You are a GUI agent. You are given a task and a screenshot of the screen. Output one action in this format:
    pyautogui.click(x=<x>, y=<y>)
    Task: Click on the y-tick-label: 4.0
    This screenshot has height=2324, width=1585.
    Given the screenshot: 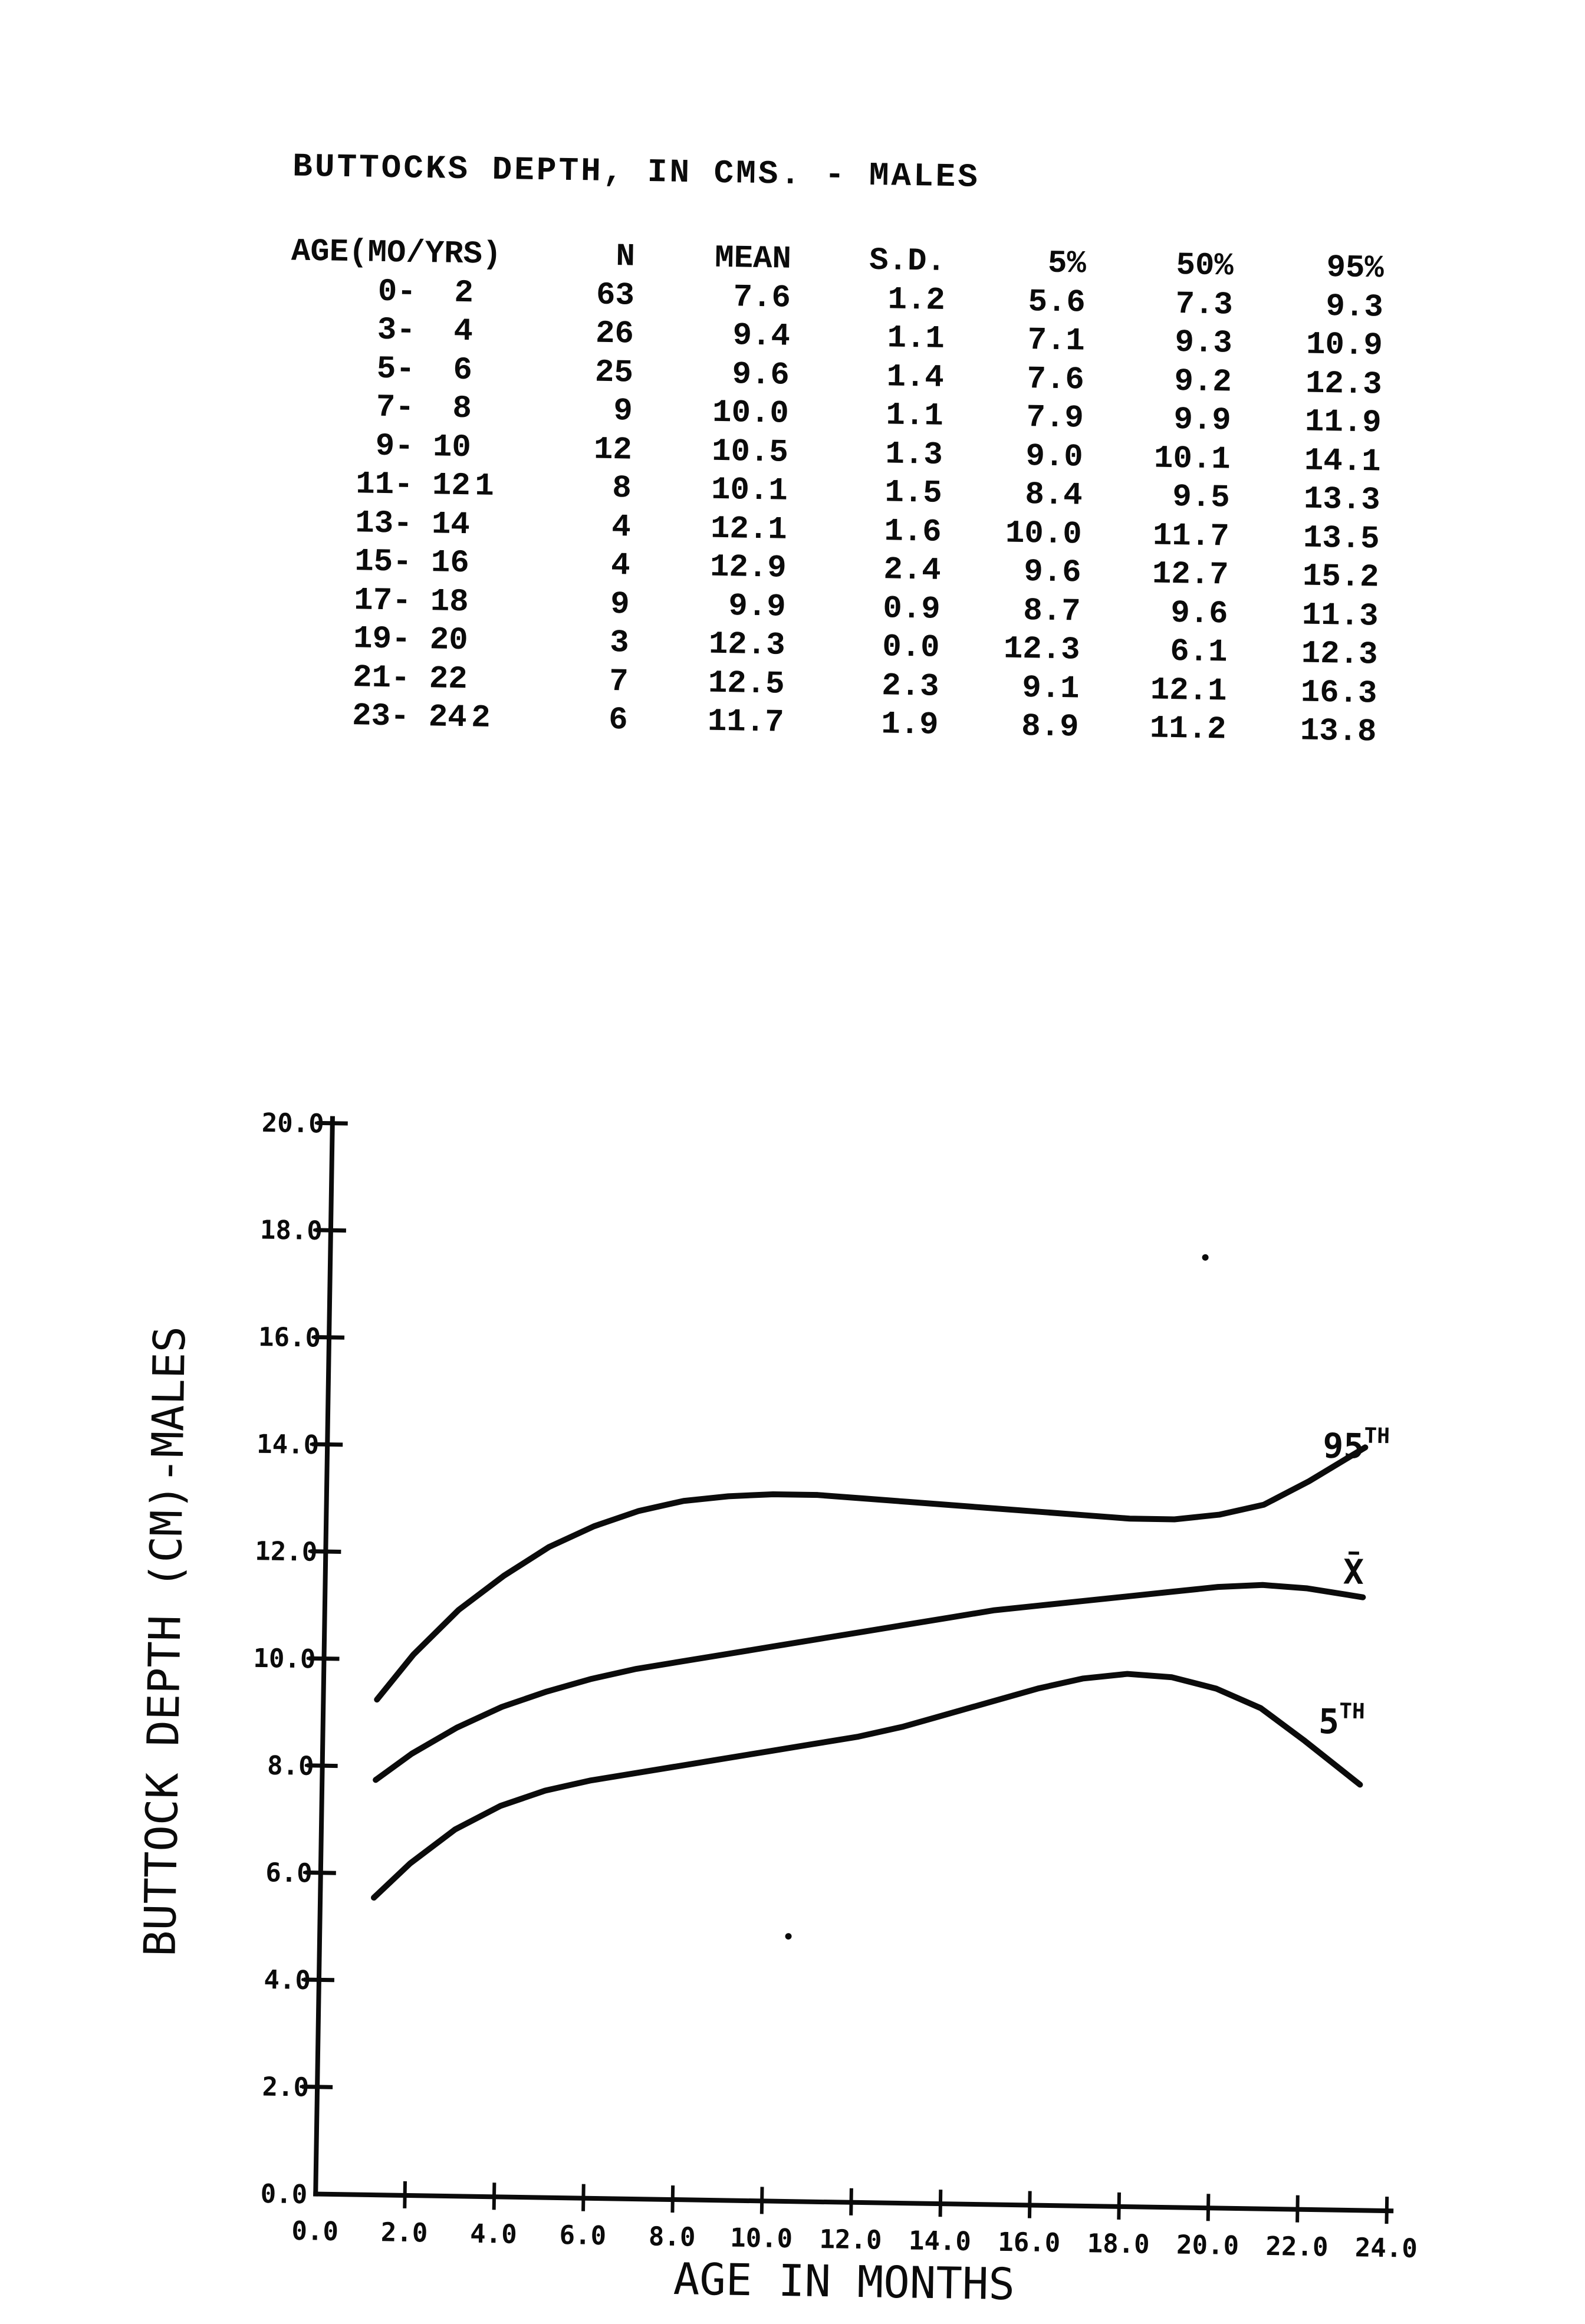 What is the action you would take?
    pyautogui.click(x=287, y=1980)
    